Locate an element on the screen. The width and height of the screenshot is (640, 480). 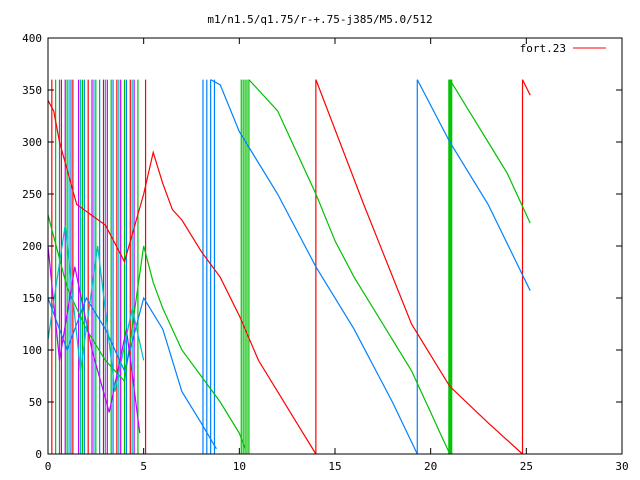
y-tick-label-5: 250 is located at coordinates (32, 194).